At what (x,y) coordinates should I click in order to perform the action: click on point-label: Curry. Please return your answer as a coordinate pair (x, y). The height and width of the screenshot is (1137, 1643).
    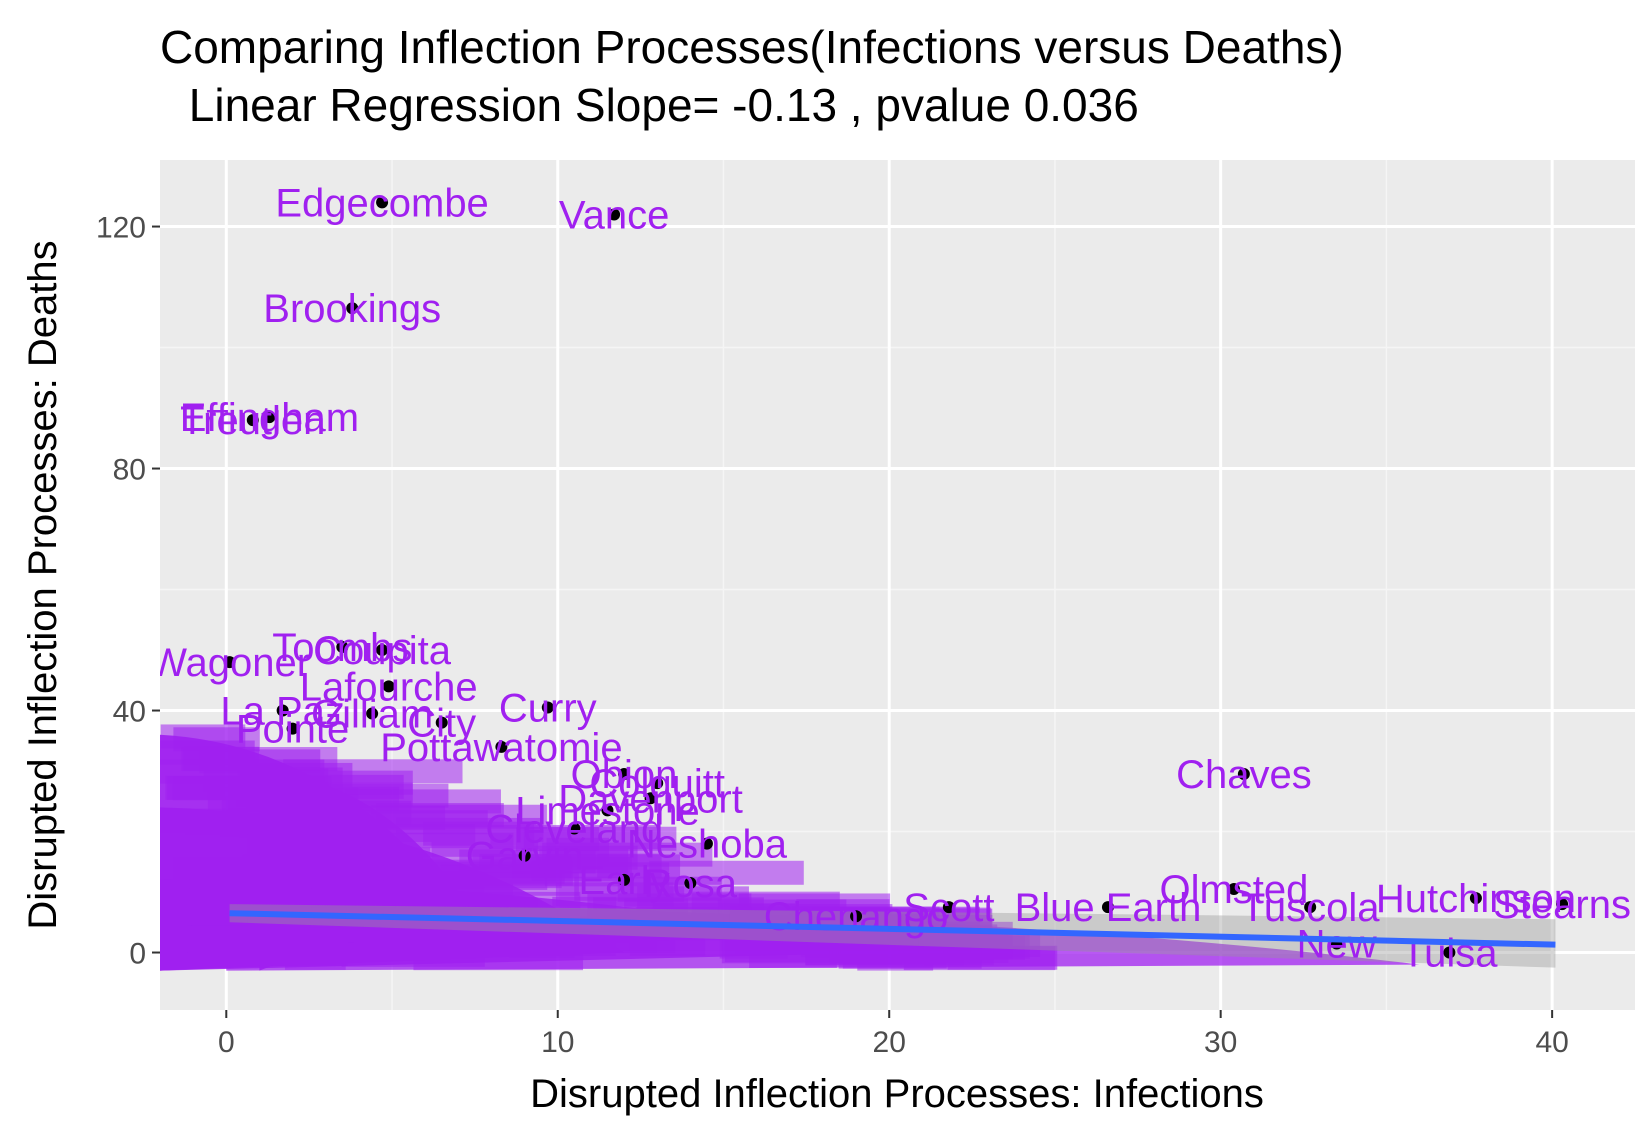
    Looking at the image, I should click on (548, 709).